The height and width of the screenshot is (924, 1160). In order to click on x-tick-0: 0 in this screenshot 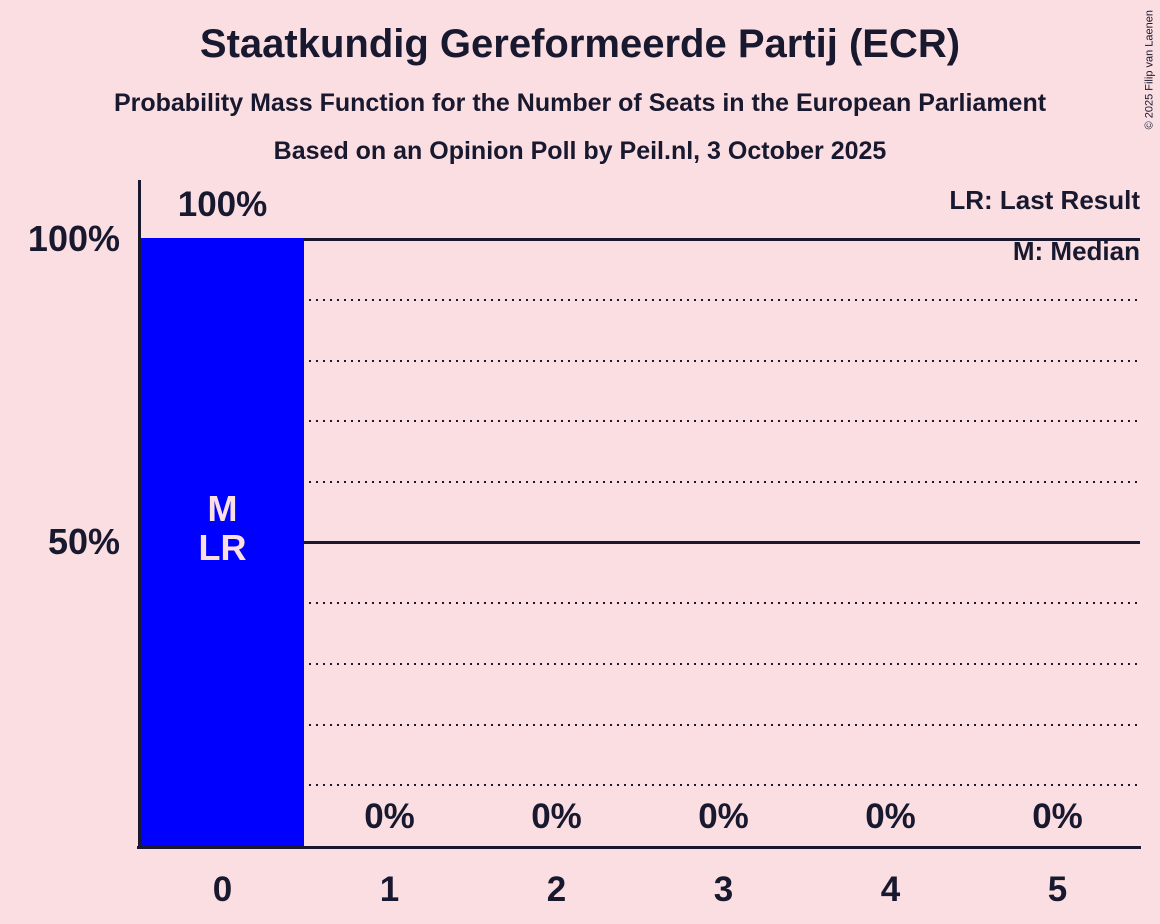, I will do `click(222, 889)`.